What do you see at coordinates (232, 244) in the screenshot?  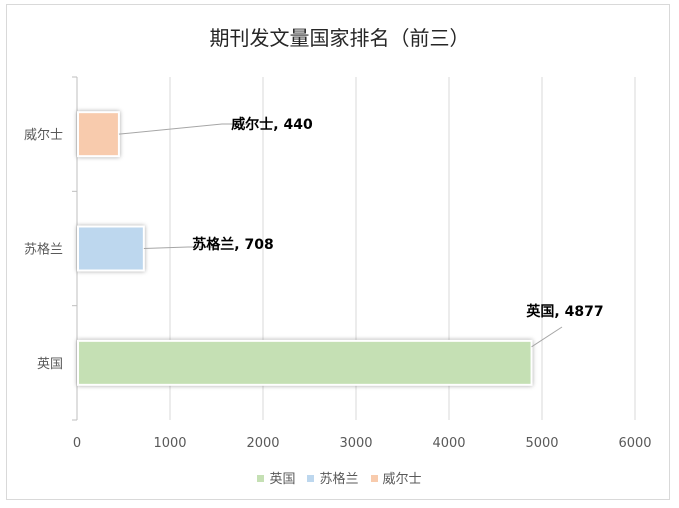 I see `data-label: 苏格兰, 708` at bounding box center [232, 244].